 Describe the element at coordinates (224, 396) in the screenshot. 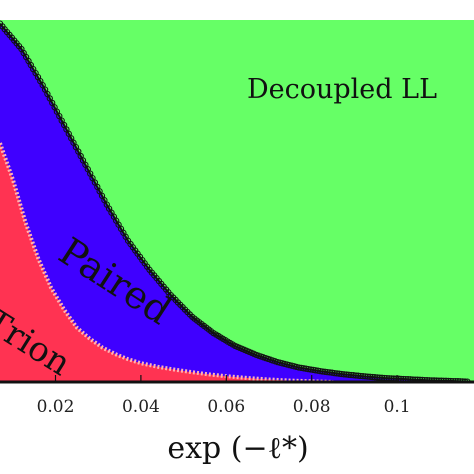

I see `x-axis-ticks: 0.02 0.04 0.06 0.08 0.1` at that location.